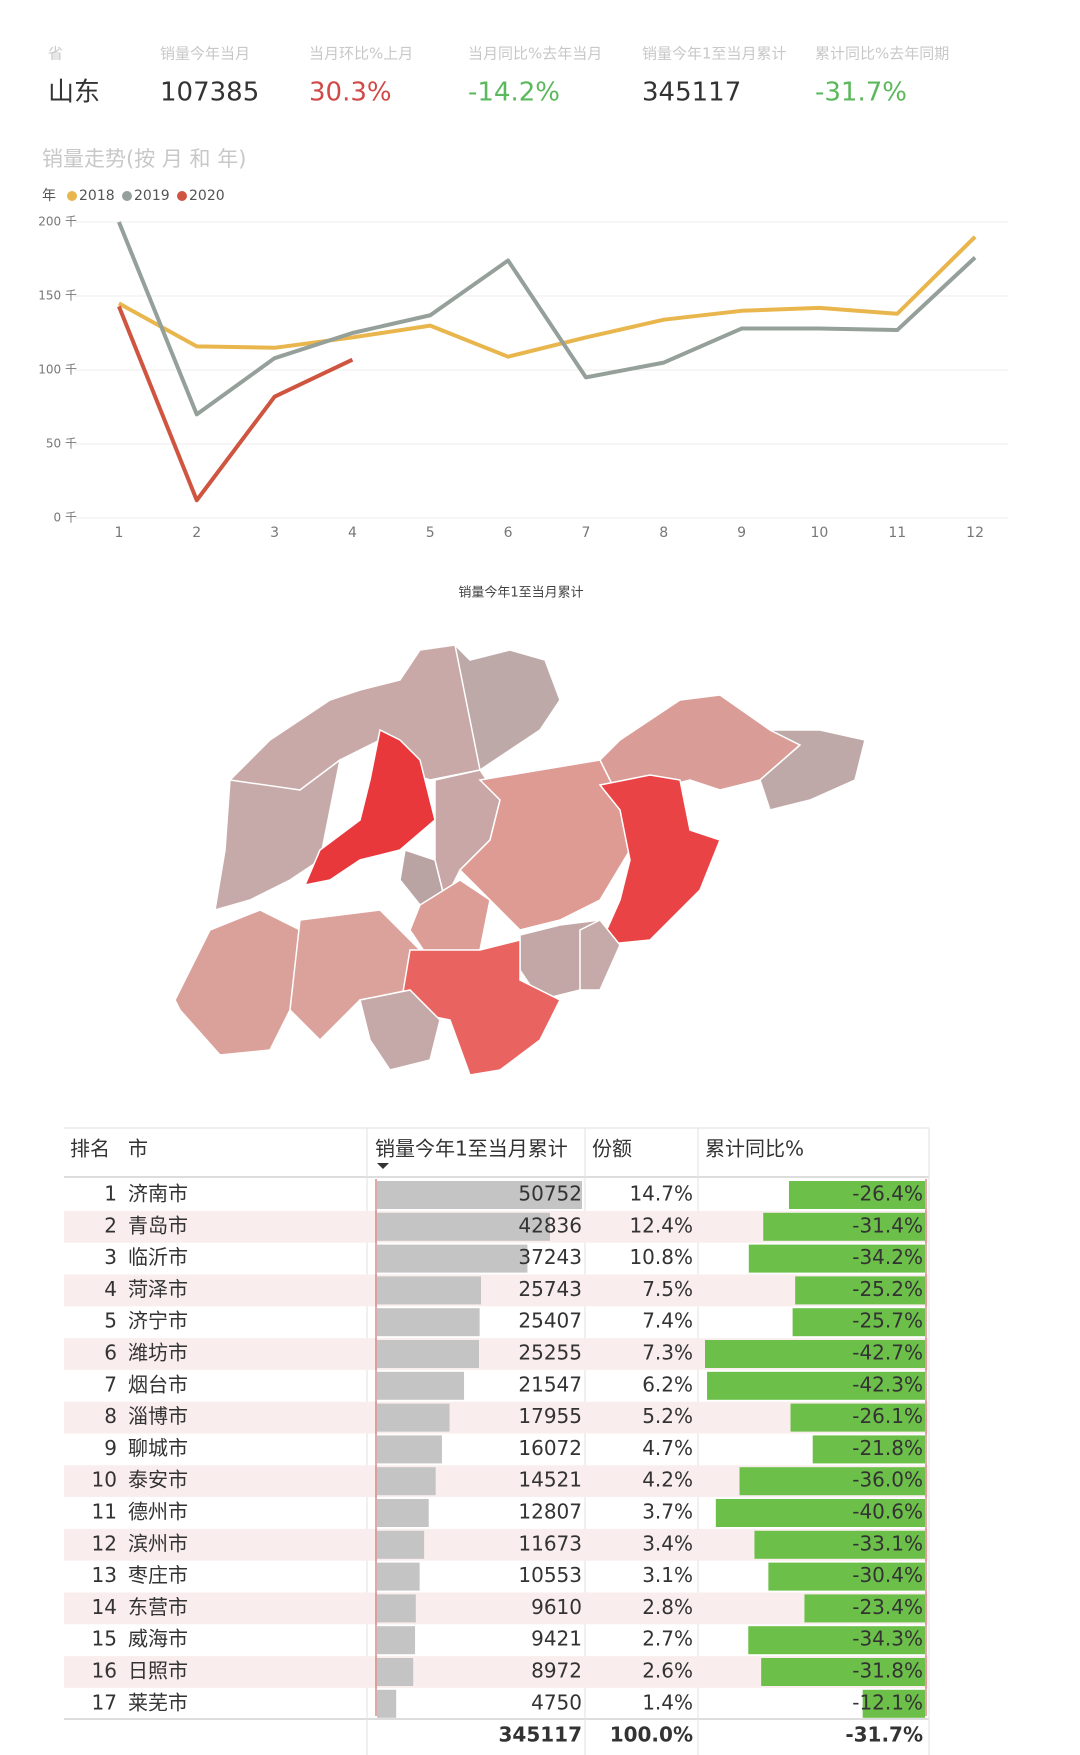  I want to click on x-tick-label: 4, so click(352, 533).